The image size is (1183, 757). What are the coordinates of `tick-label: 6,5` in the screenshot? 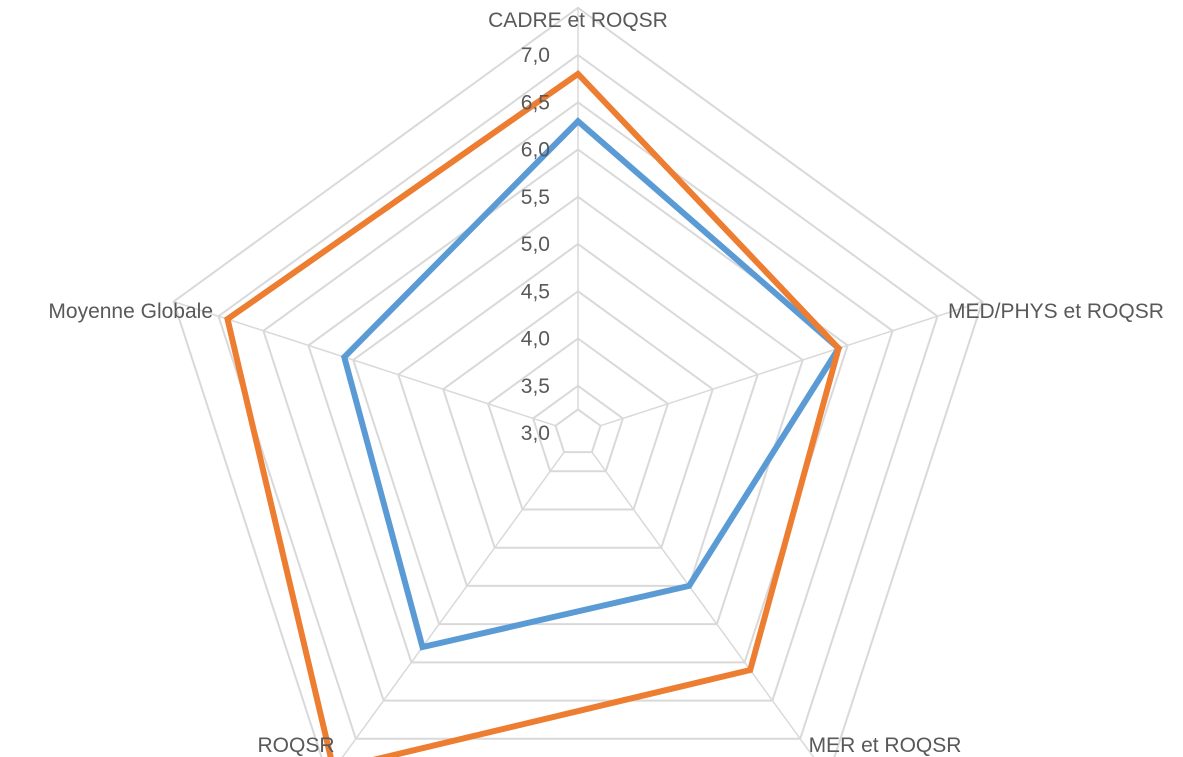 It's located at (535, 102).